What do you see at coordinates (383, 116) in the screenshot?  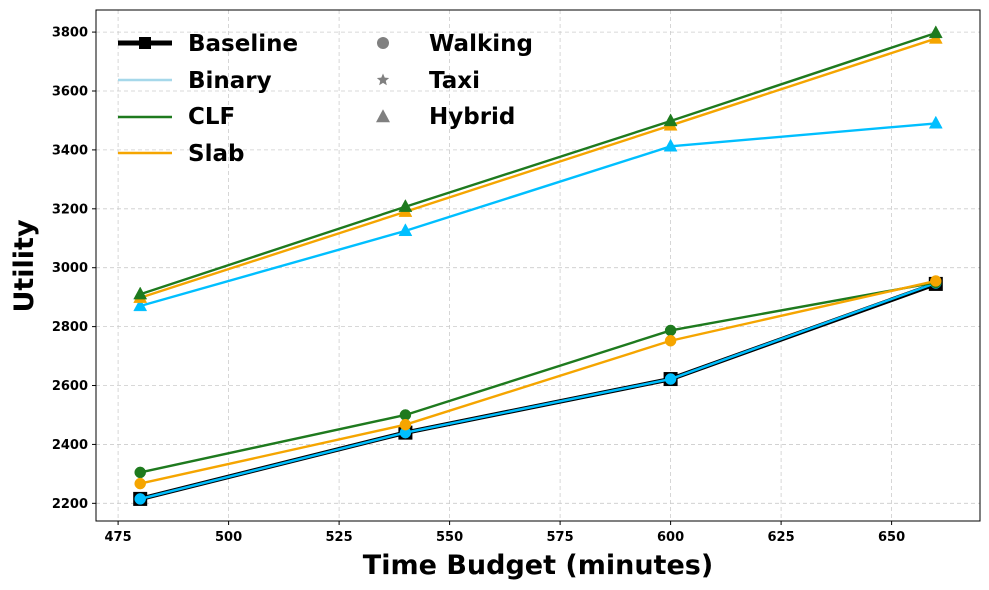 I see `legend-marker-hybrid` at bounding box center [383, 116].